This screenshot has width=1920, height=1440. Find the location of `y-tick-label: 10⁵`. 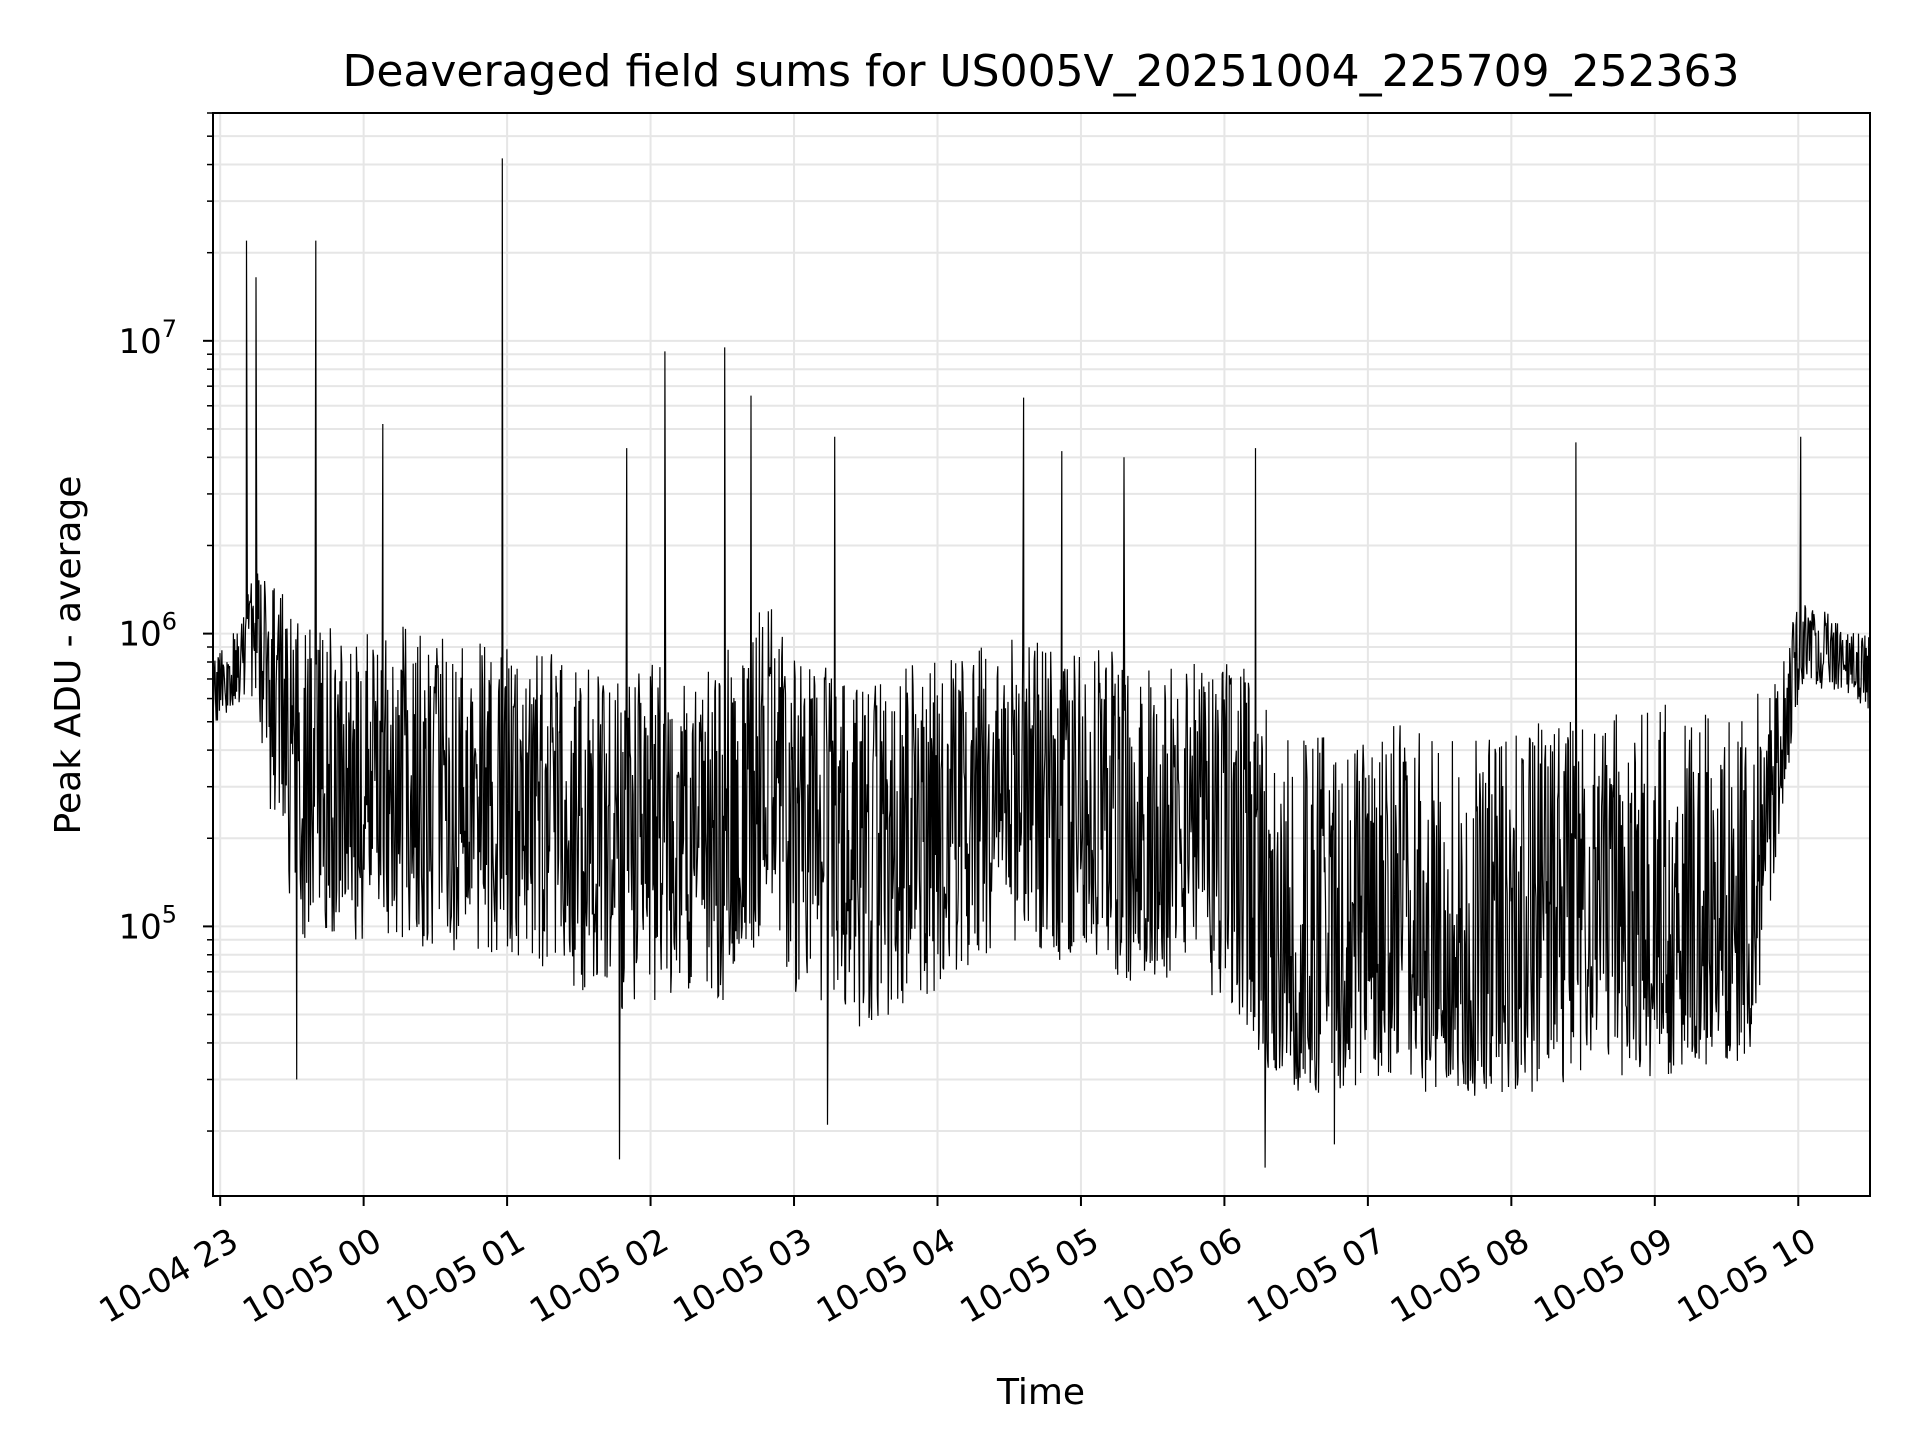

y-tick-label: 10⁵ is located at coordinates (147, 923).